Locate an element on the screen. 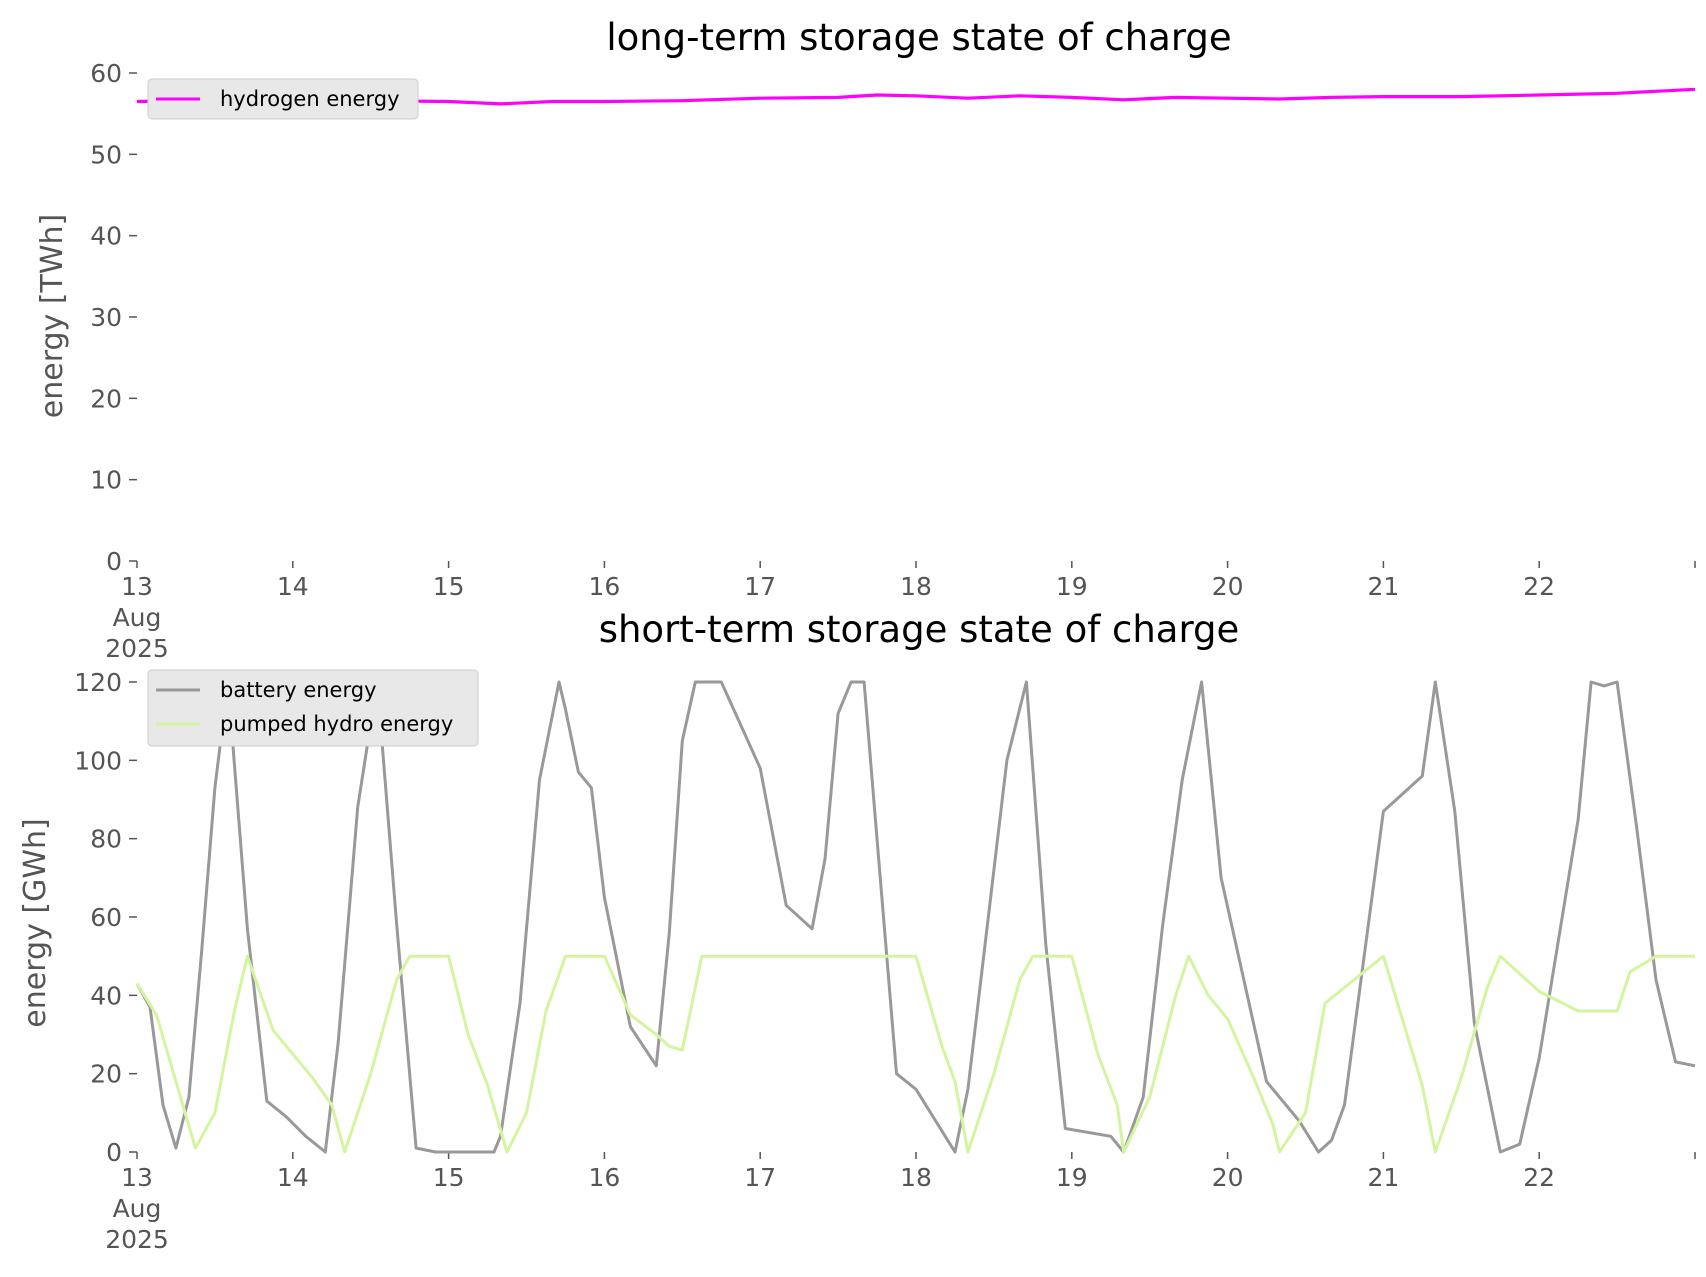  short-term-y-ticks: 0 20 40 60 80 100 120 is located at coordinates (105, 917).